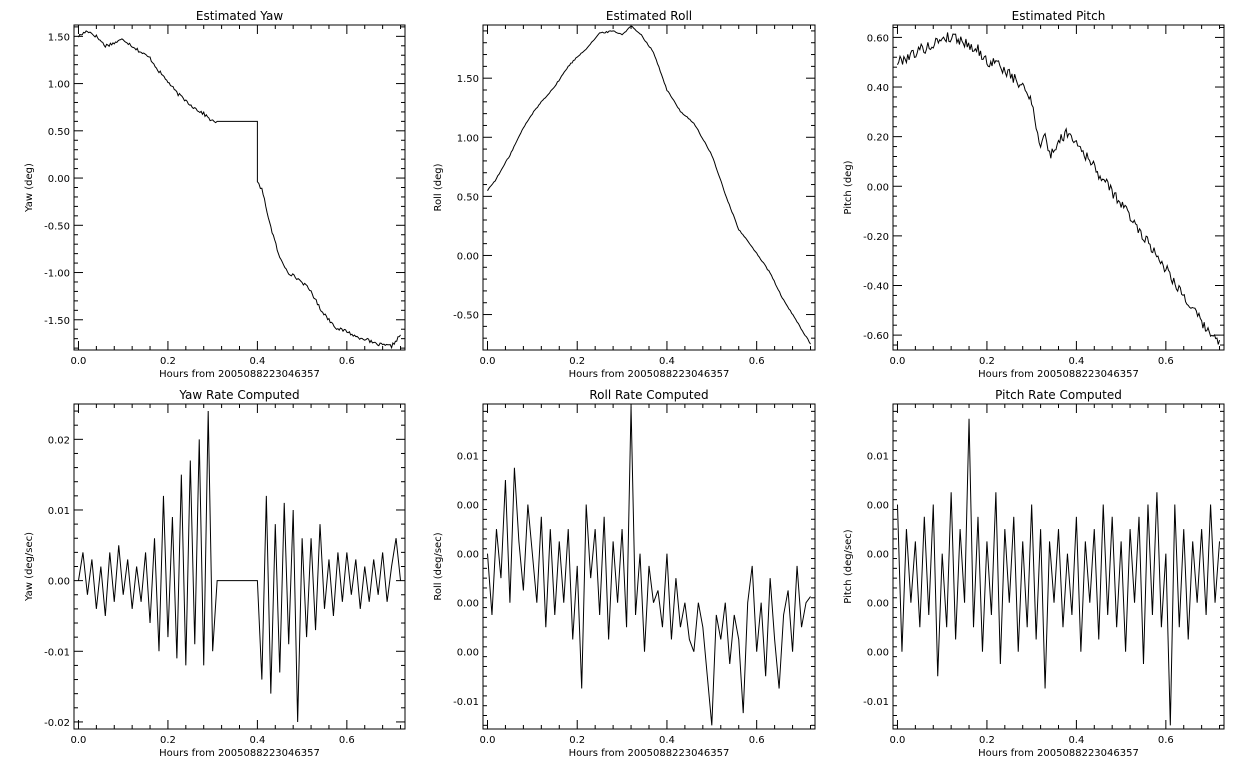  Describe the element at coordinates (878, 187) in the screenshot. I see `chart2-ytick-label: 0.00` at that location.